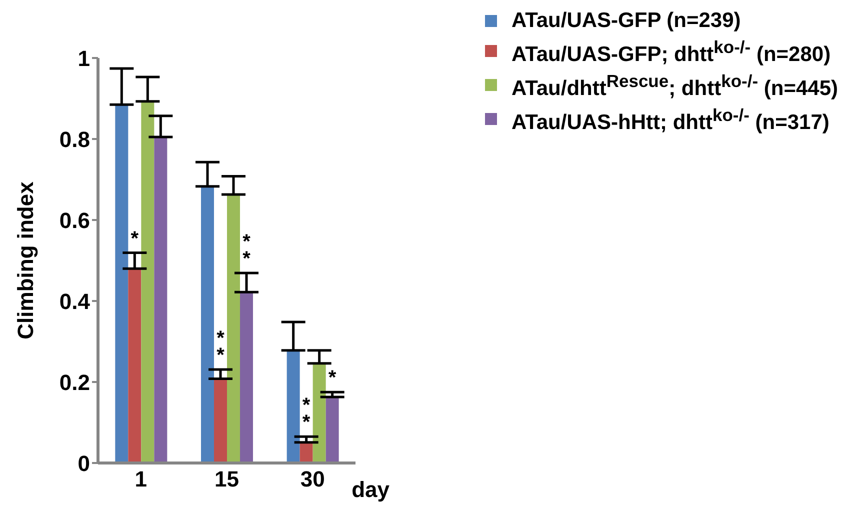  Describe the element at coordinates (670, 120) in the screenshot. I see `legend-label: ATau/UAS-hHtt; dhtt$^{ko-/-}$ (n=317)` at that location.